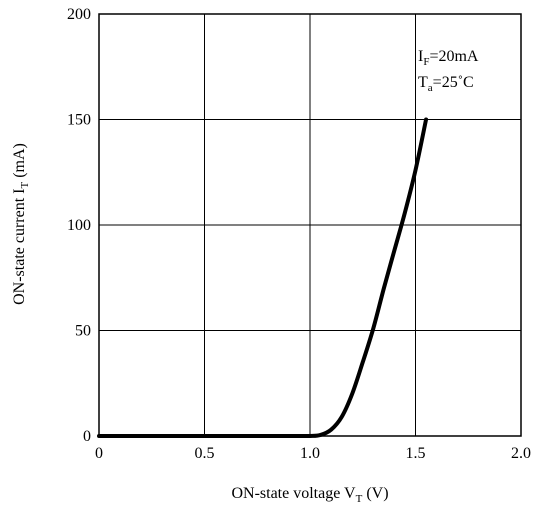 This screenshot has width=536, height=508. I want to click on annotation-temperature: Ta=25˚C, so click(446, 84).